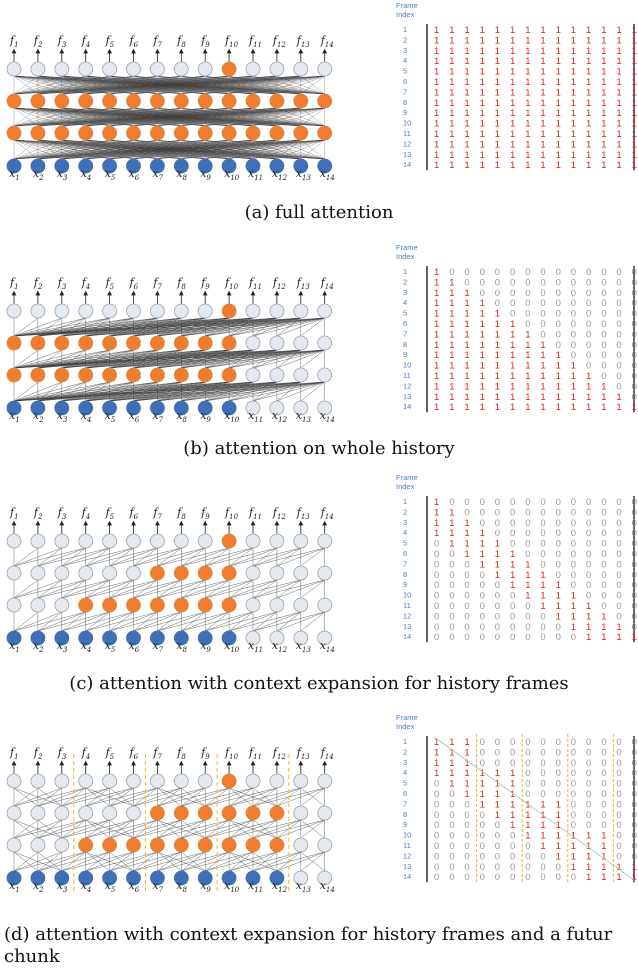  Describe the element at coordinates (407, 133) in the screenshot. I see `matrix-row-index: 11` at that location.